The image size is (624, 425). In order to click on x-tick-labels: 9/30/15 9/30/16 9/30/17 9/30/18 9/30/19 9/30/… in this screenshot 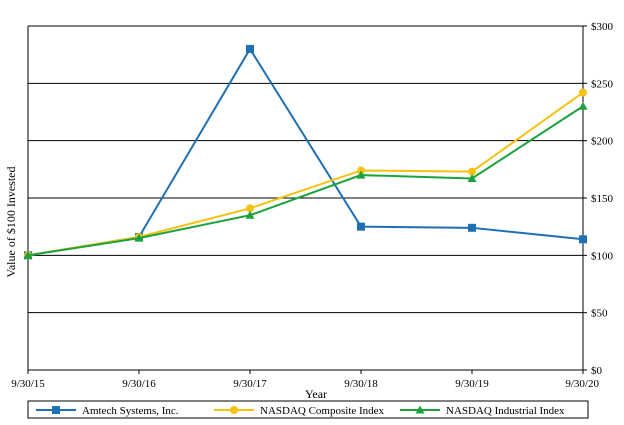, I will do `click(305, 384)`.